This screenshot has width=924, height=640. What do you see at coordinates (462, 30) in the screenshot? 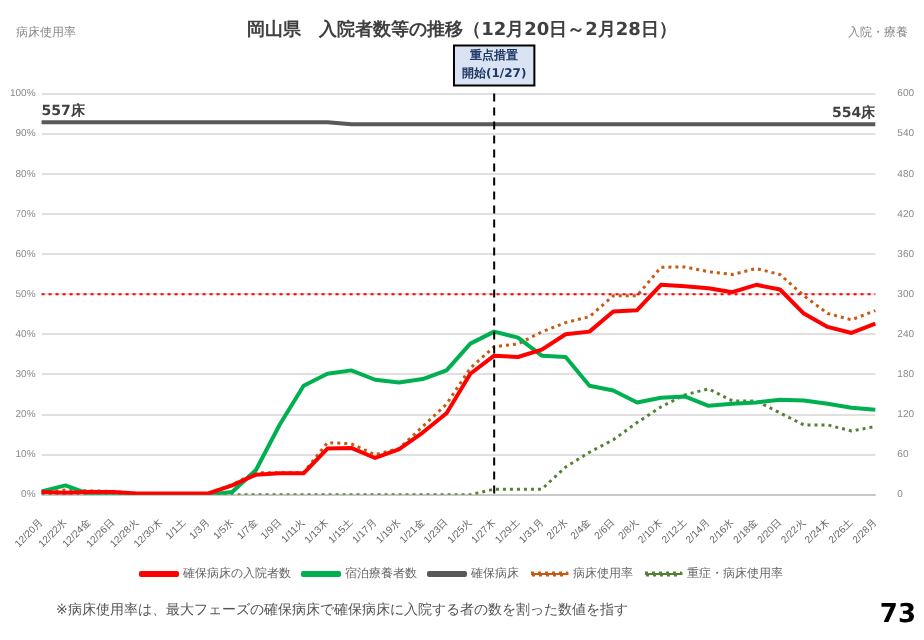
I see `chart-title: 岡山県 入院者数等の推移（12月20日～2月28日）` at bounding box center [462, 30].